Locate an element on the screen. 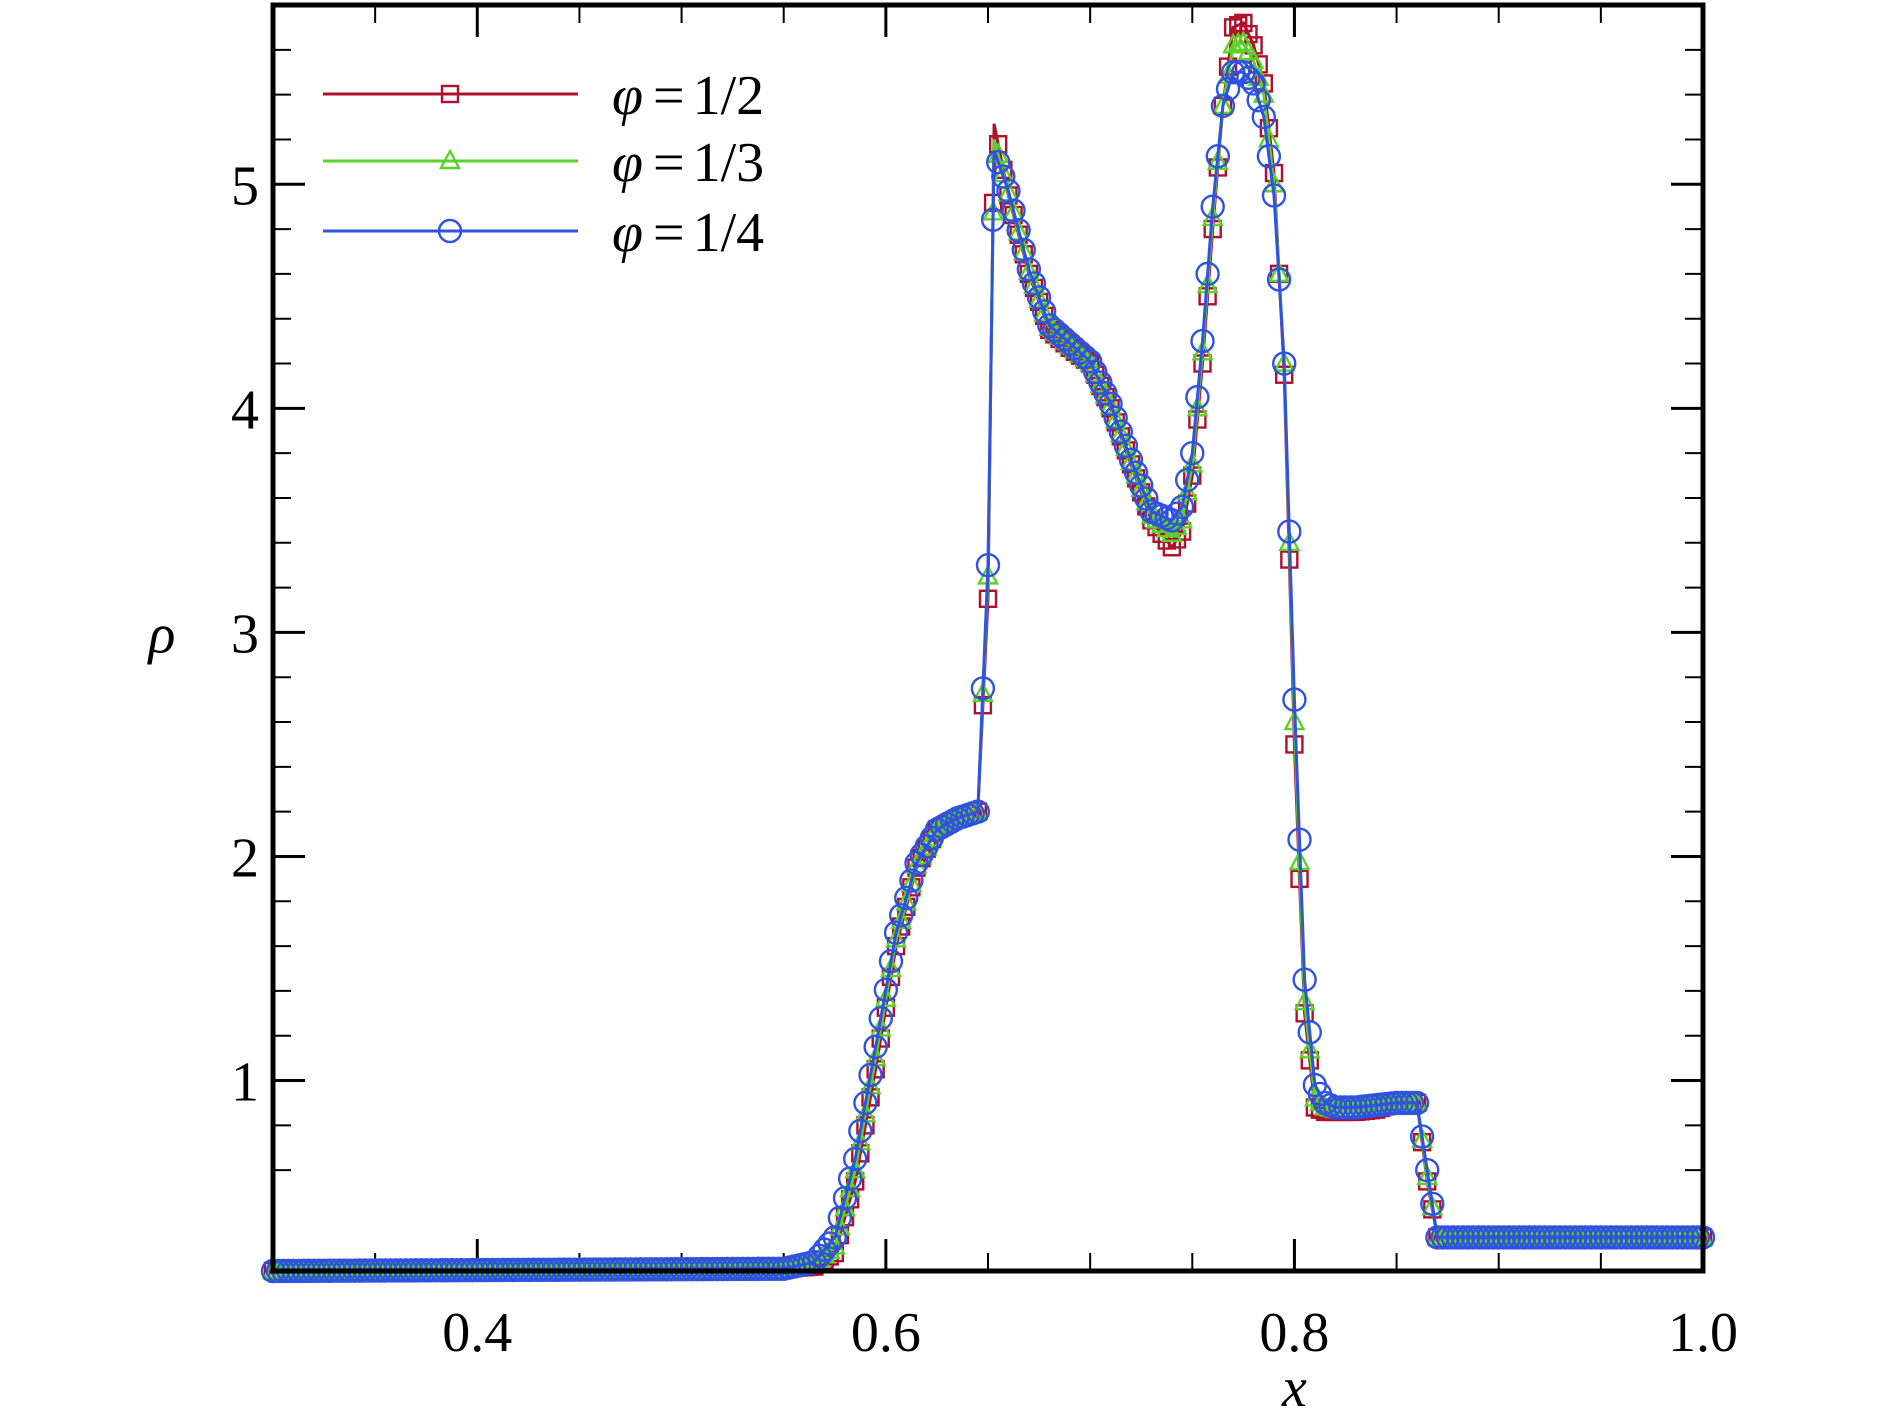 The width and height of the screenshot is (1890, 1411). y-tick-label: 4 is located at coordinates (245, 410).